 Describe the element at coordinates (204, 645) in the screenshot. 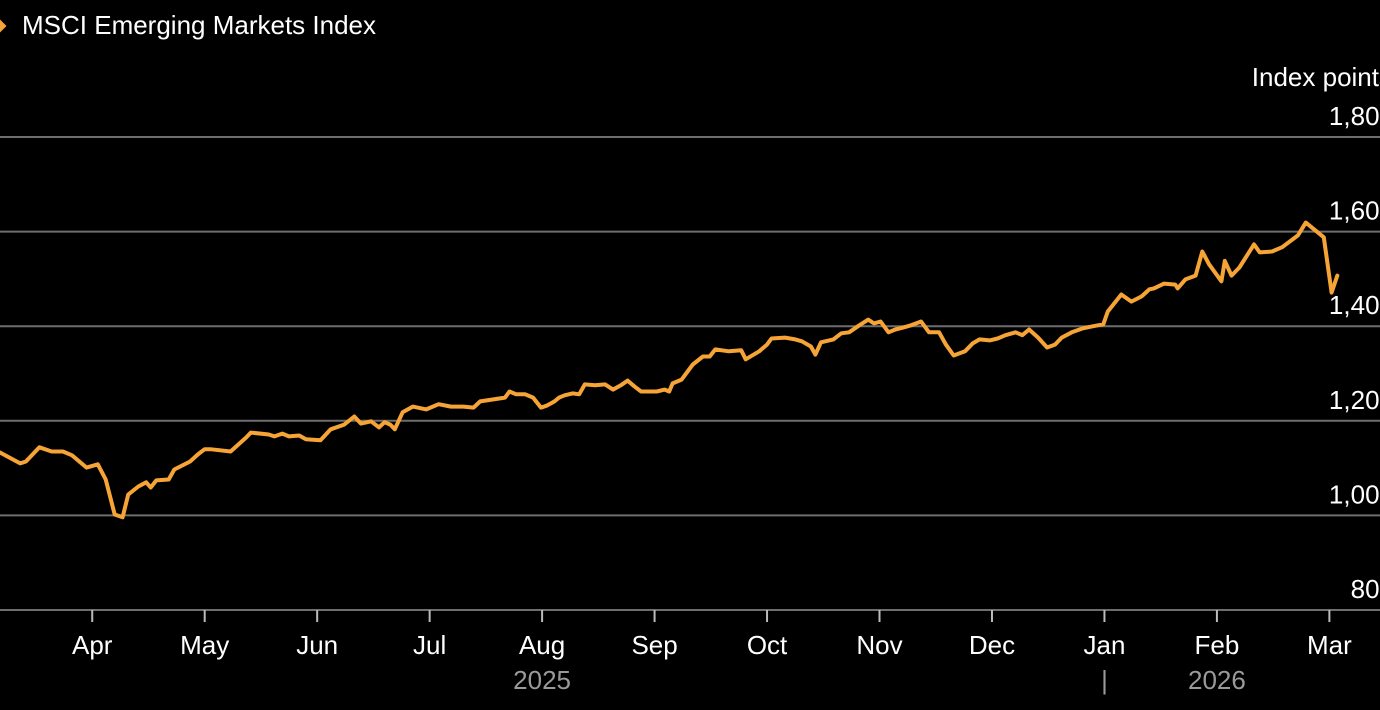

I see `x-tick-label: May` at that location.